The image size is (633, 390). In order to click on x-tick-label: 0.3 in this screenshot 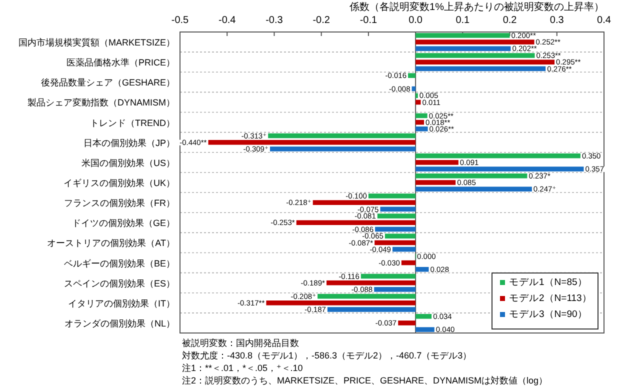, I will do `click(557, 20)`.